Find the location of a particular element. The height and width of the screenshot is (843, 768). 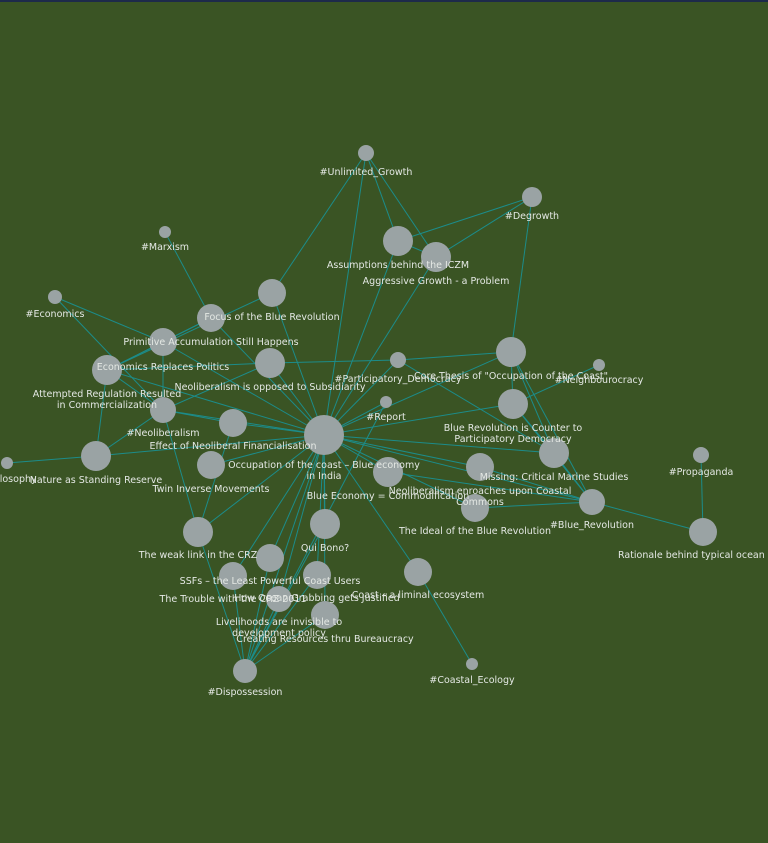

node-label: #Report is located at coordinates (386, 417).